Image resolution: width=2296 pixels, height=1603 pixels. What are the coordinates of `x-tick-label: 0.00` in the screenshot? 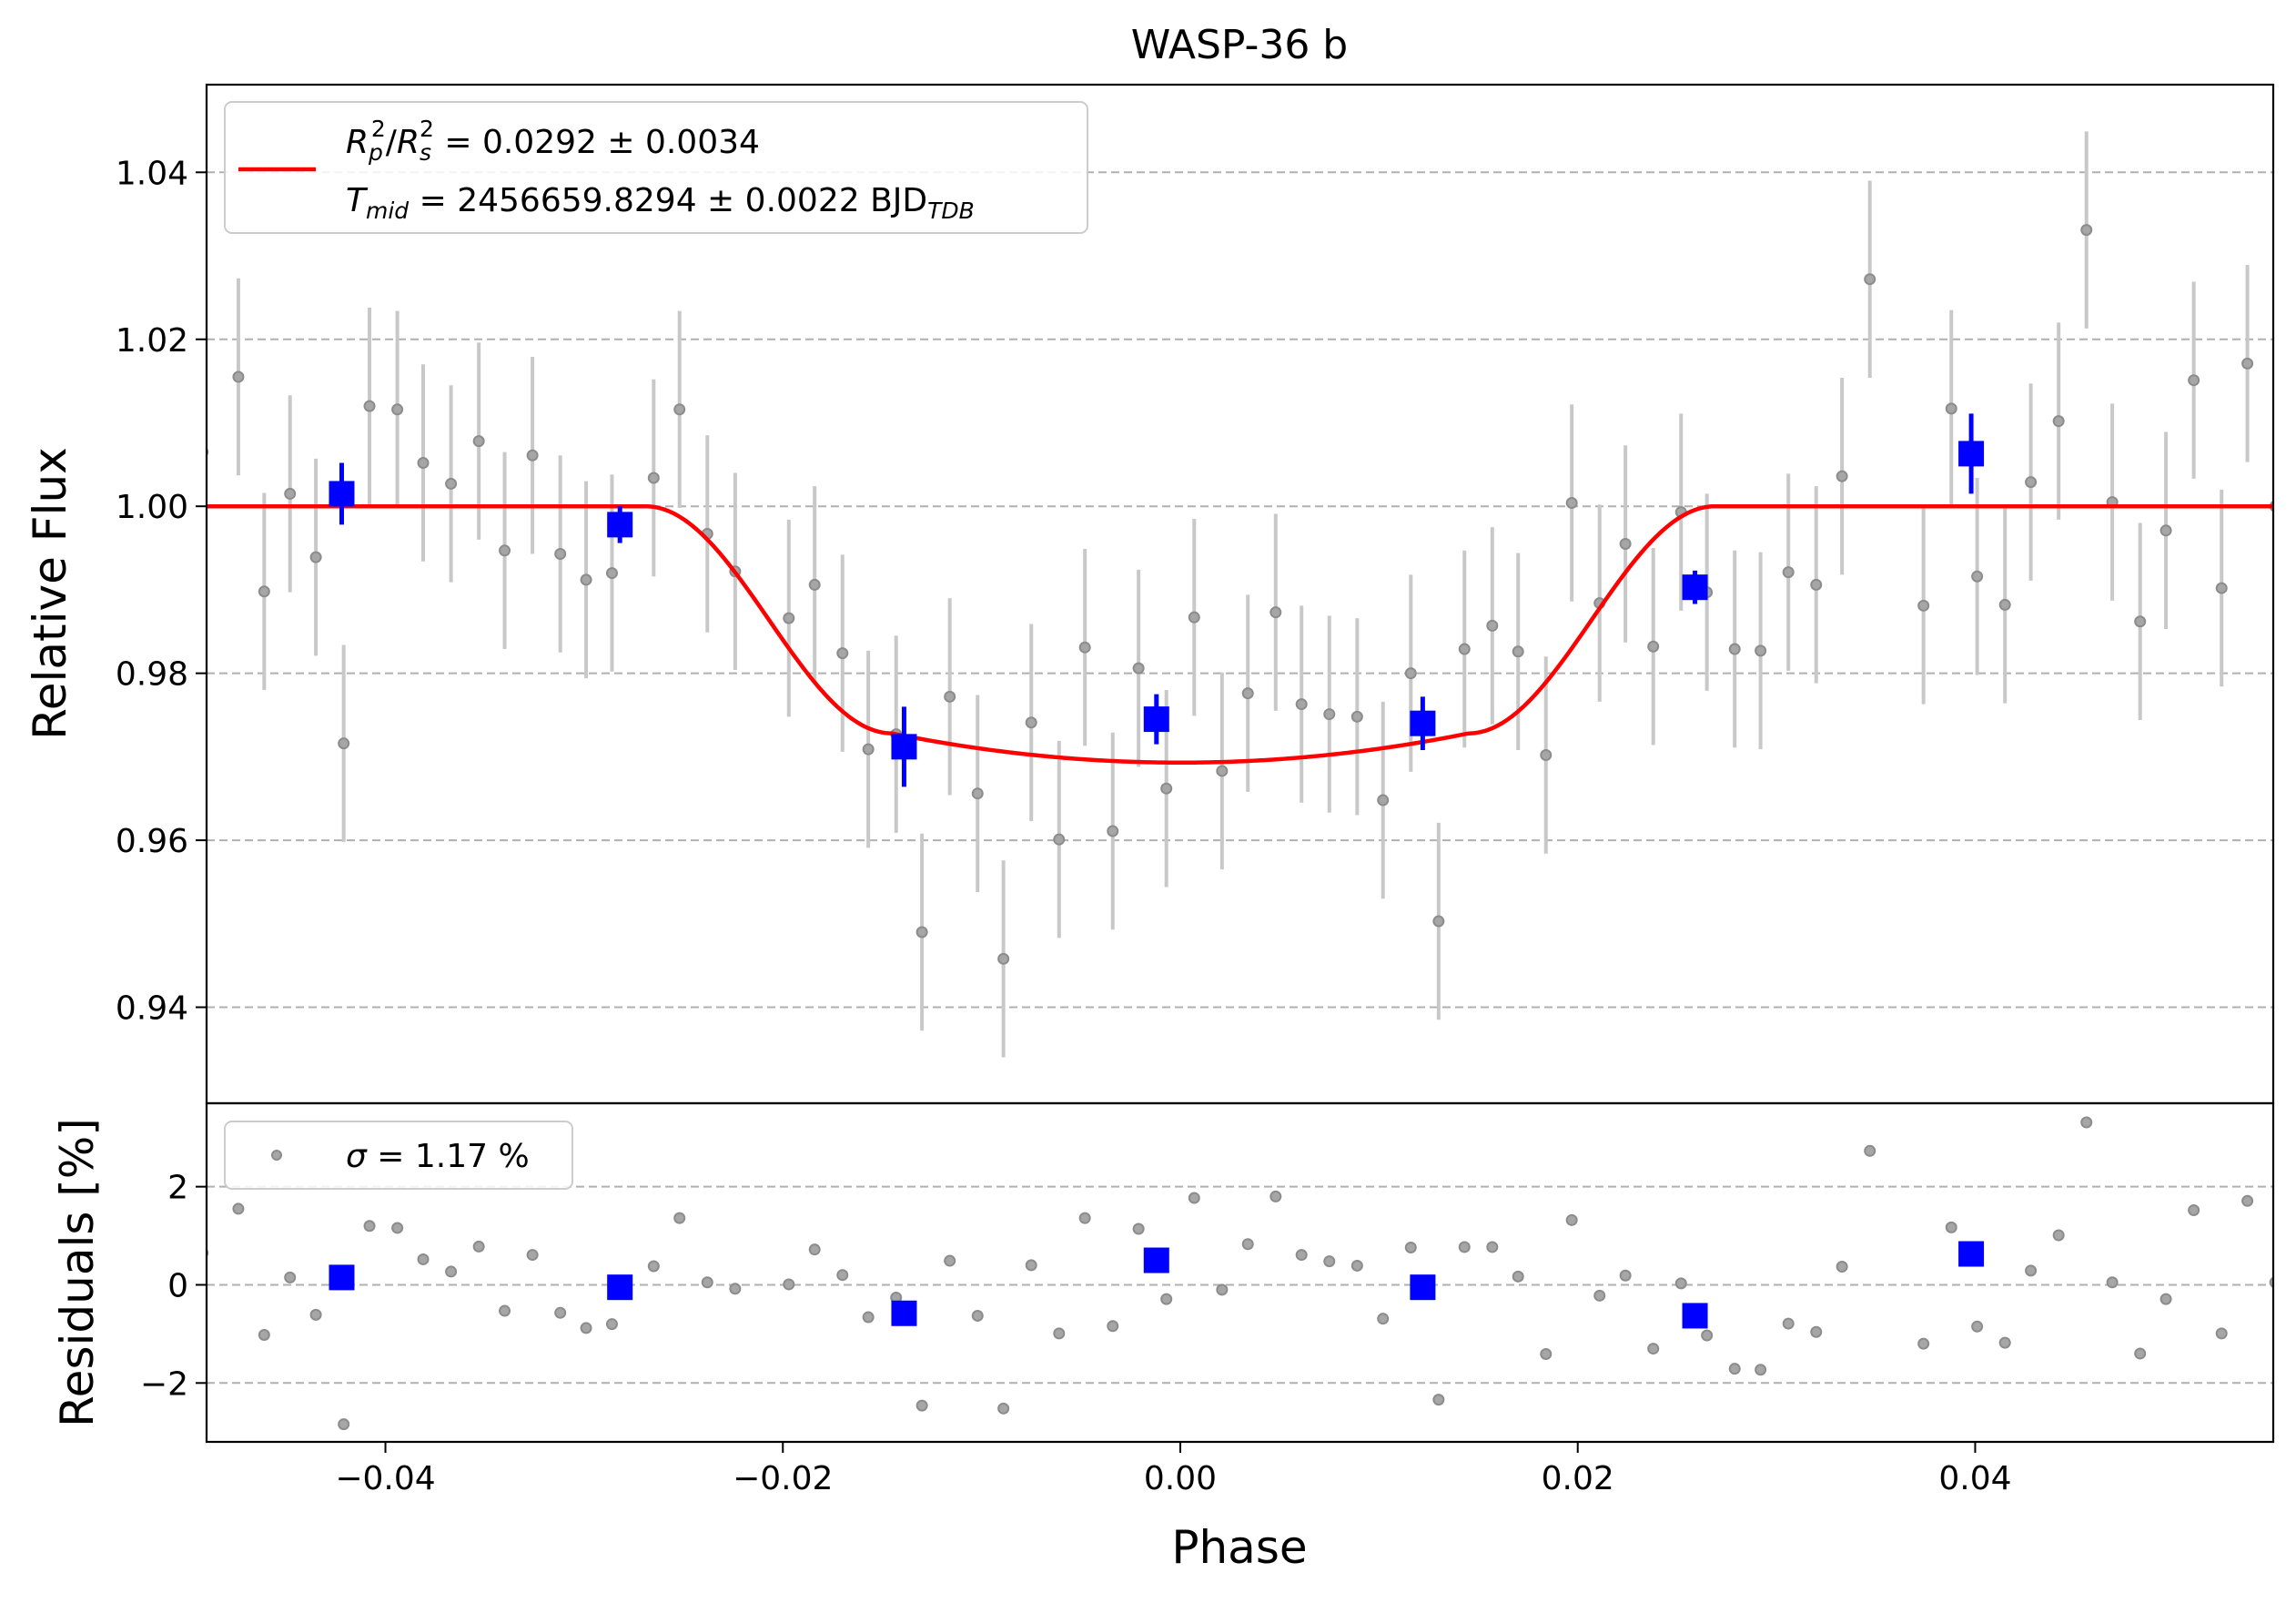 It's located at (1180, 1478).